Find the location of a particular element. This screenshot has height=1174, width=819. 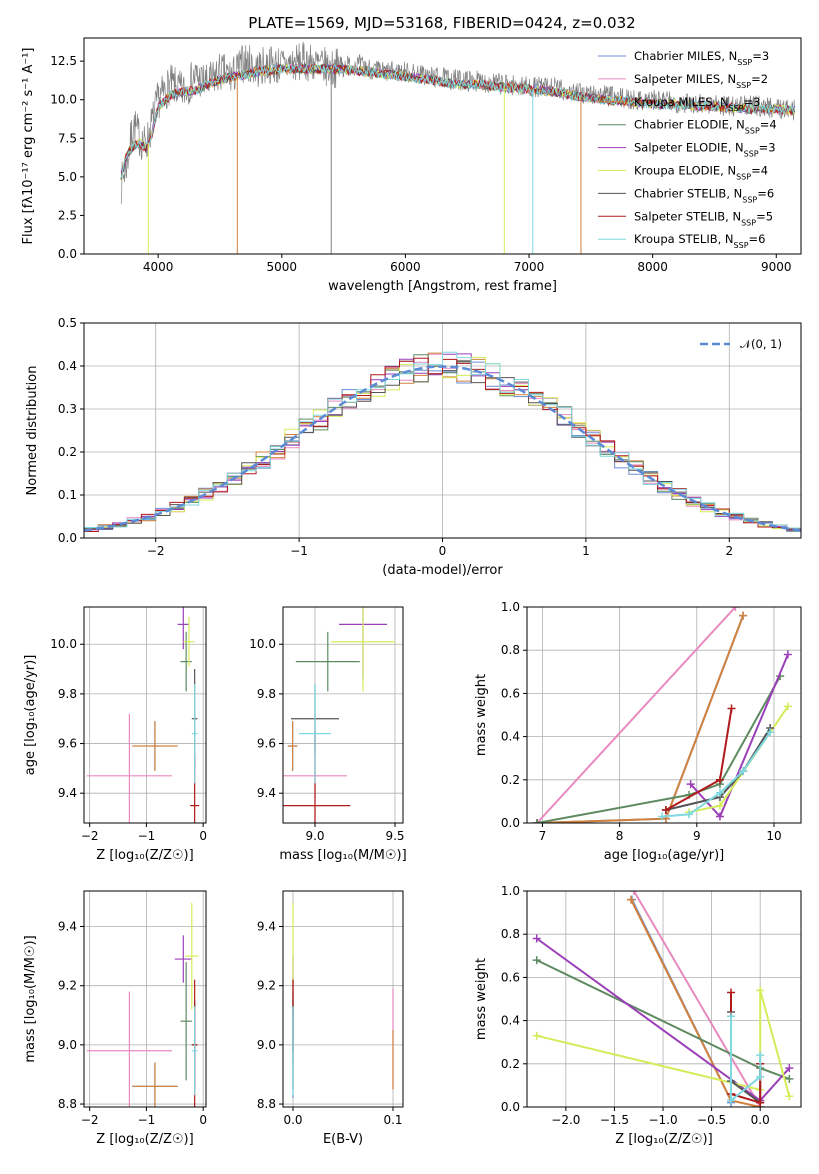

residual-histogram is located at coordinates (442, 440).